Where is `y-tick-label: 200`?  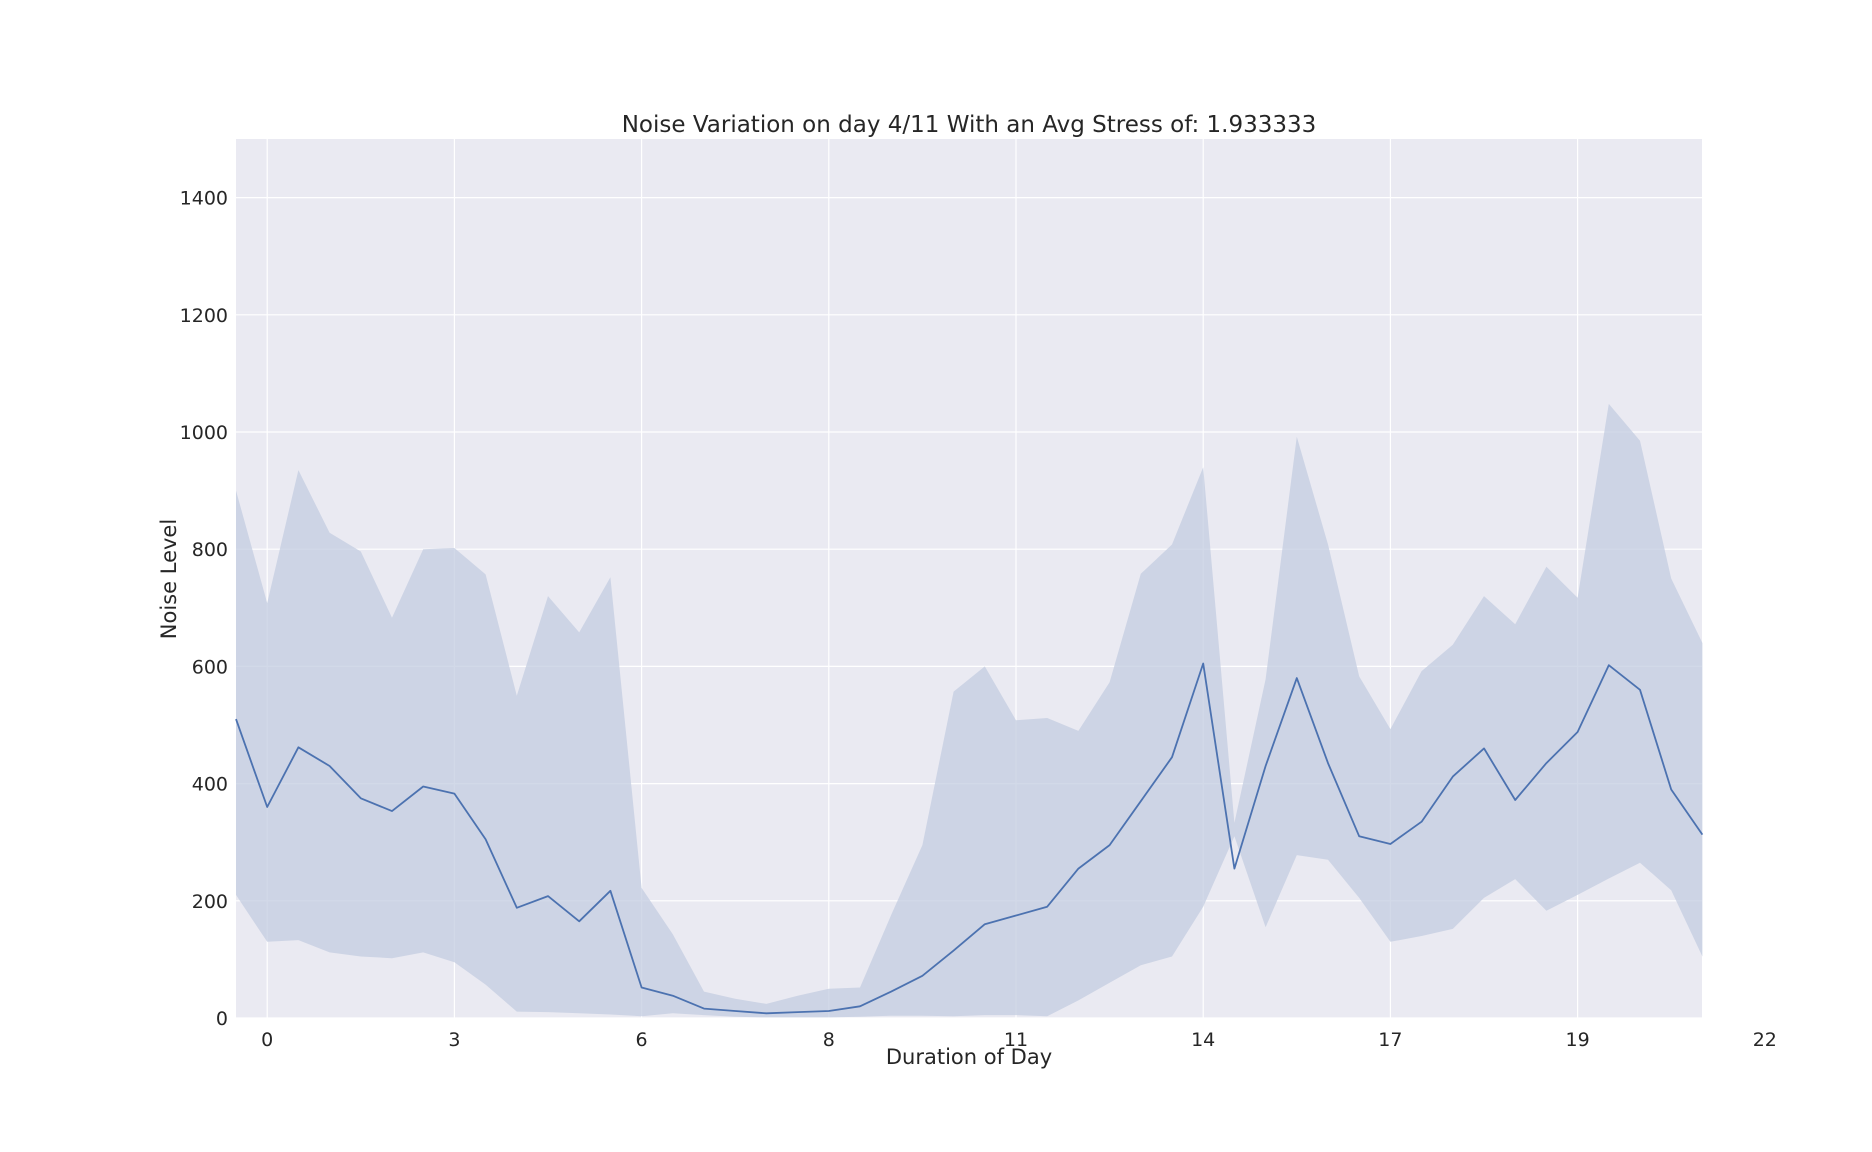
y-tick-label: 200 is located at coordinates (210, 902).